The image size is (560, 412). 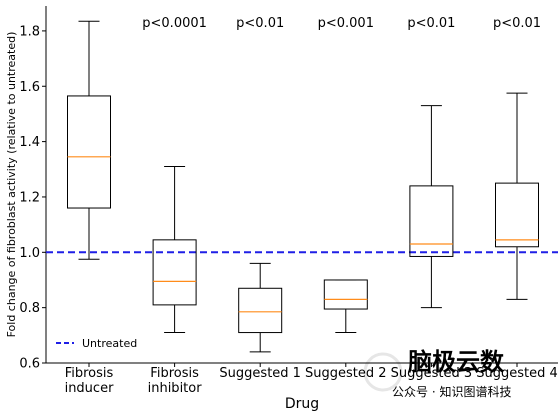 I want to click on y-tick-label: 1.4, so click(x=29, y=142).